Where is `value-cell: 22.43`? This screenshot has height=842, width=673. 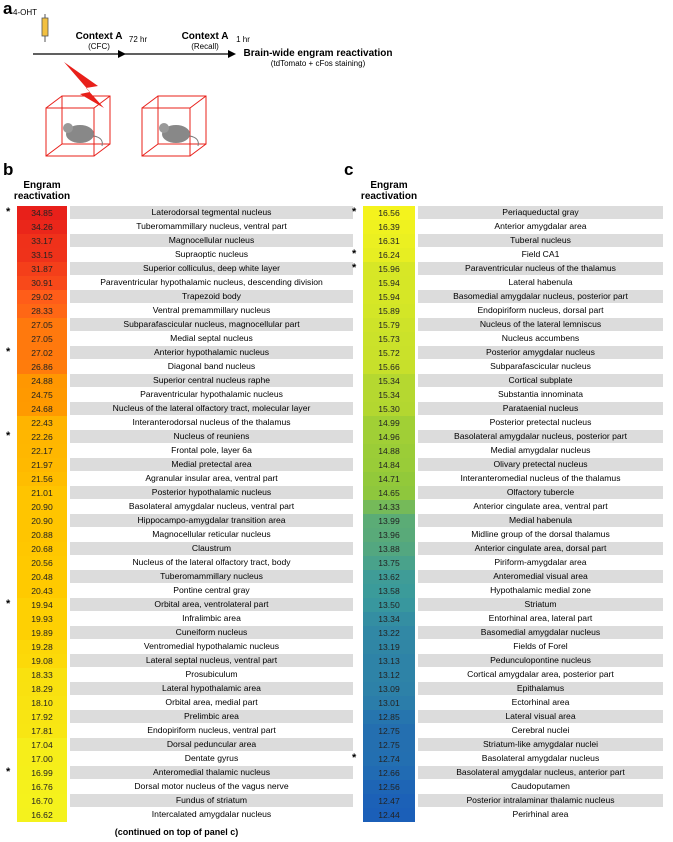
value-cell: 22.43 is located at coordinates (42, 423).